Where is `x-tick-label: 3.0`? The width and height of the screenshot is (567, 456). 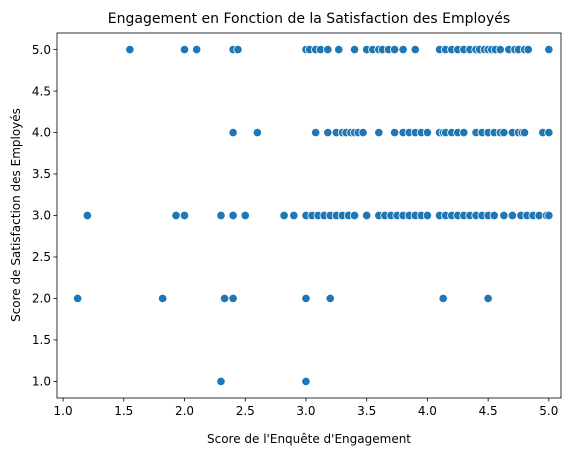 x-tick-label: 3.0 is located at coordinates (305, 411).